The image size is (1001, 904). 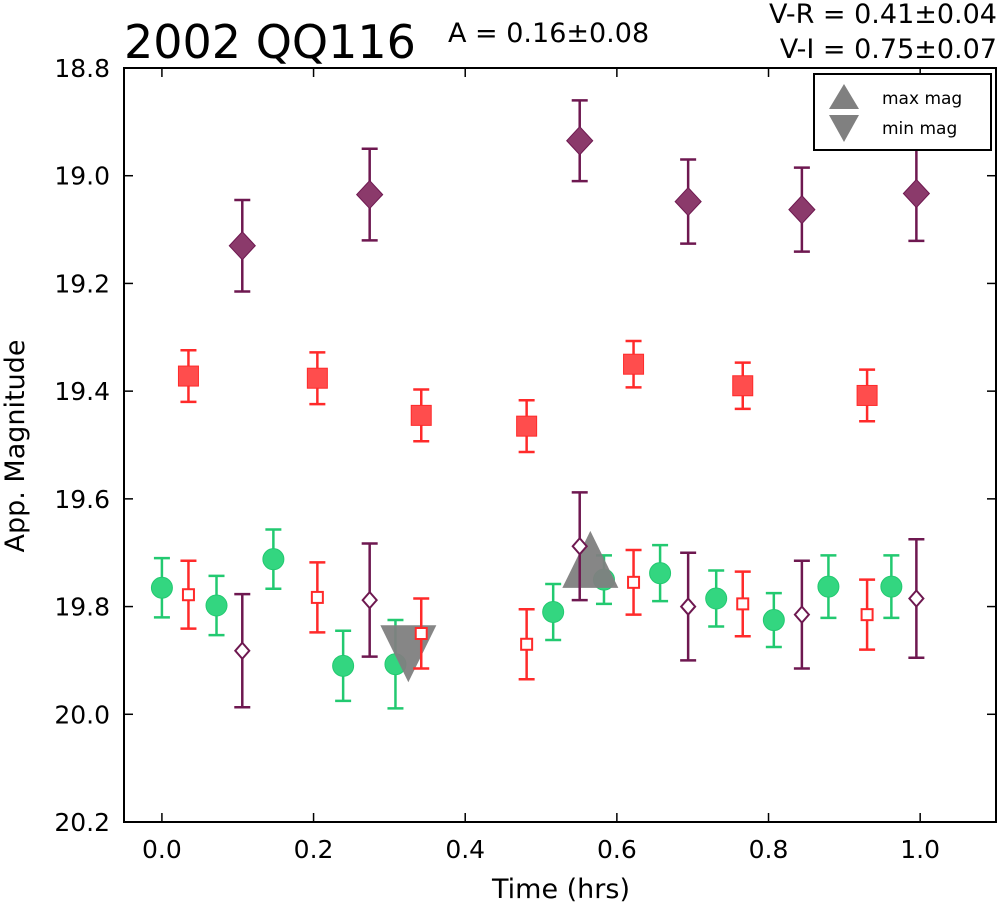 What do you see at coordinates (465, 849) in the screenshot?
I see `x-tick-label: 0.4` at bounding box center [465, 849].